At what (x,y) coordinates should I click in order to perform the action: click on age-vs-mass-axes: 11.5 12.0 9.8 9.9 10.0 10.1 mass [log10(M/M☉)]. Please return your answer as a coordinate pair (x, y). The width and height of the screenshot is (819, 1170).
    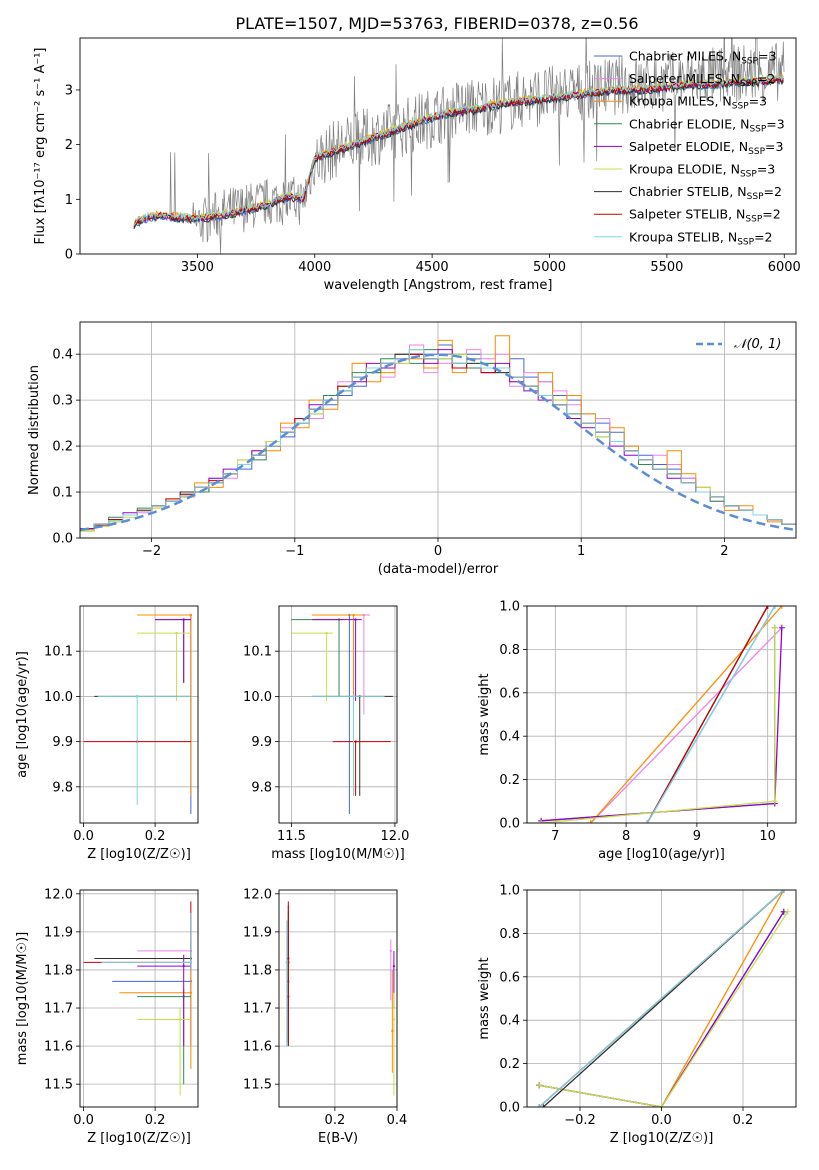
    Looking at the image, I should click on (326, 734).